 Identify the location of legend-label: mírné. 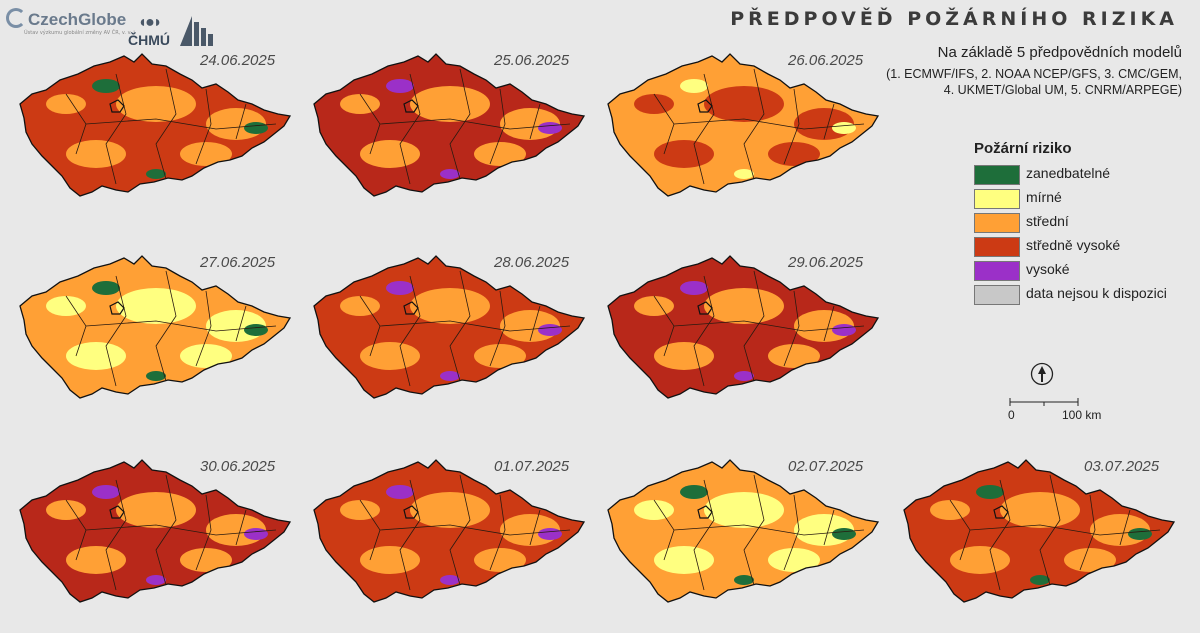
(1044, 197).